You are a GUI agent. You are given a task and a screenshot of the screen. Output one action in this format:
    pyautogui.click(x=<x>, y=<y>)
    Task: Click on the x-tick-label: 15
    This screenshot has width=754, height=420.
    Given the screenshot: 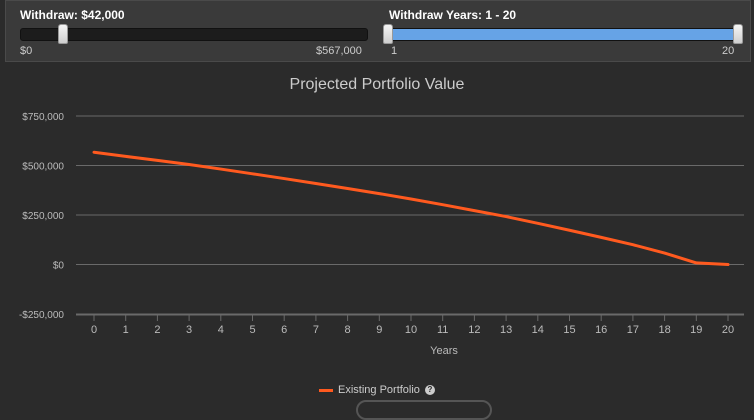 What is the action you would take?
    pyautogui.click(x=569, y=330)
    